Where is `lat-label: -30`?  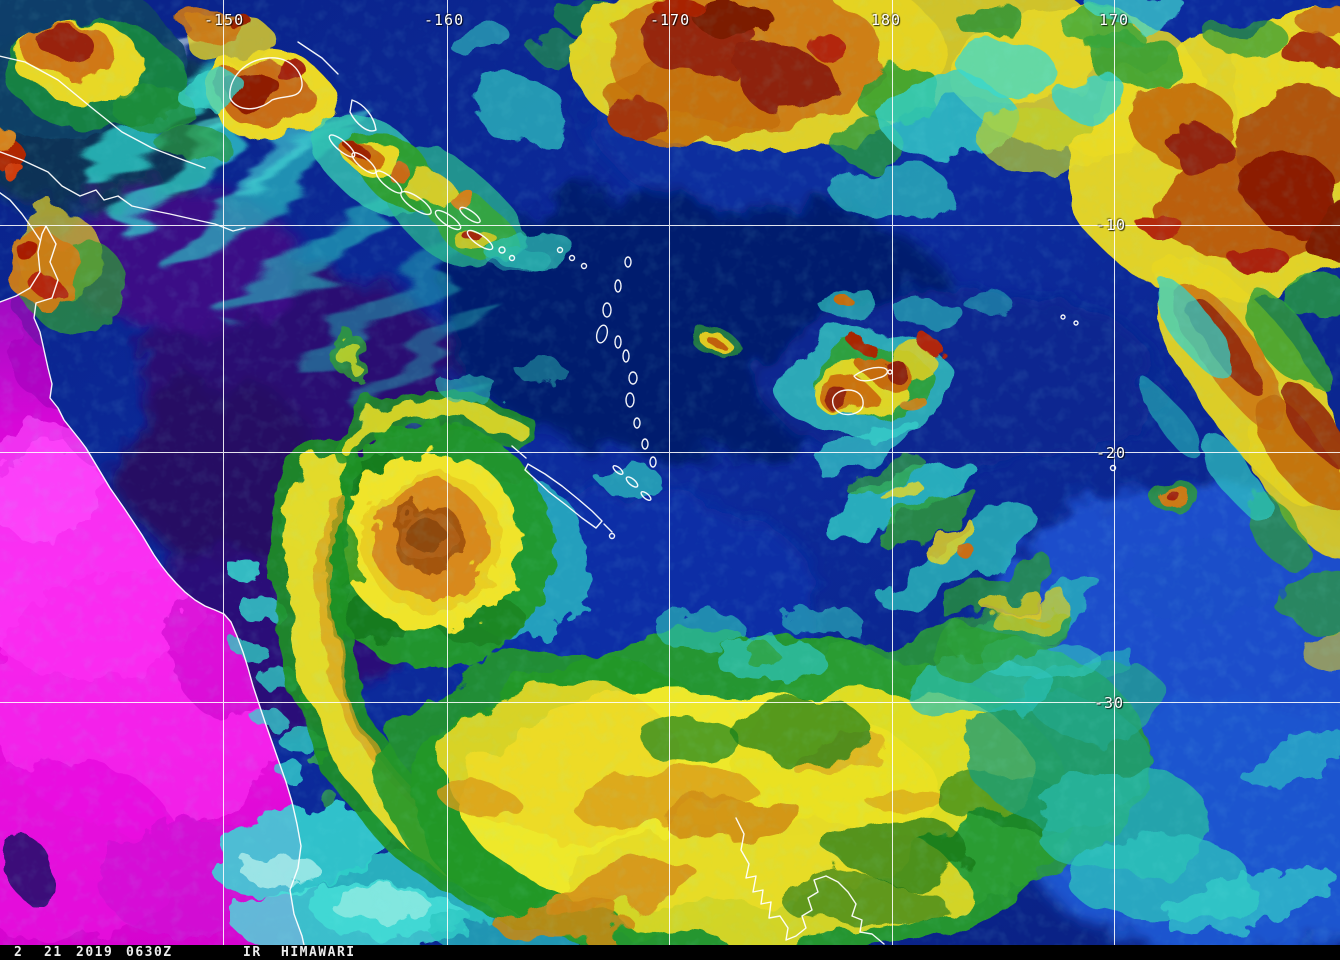 lat-label: -30 is located at coordinates (1109, 703).